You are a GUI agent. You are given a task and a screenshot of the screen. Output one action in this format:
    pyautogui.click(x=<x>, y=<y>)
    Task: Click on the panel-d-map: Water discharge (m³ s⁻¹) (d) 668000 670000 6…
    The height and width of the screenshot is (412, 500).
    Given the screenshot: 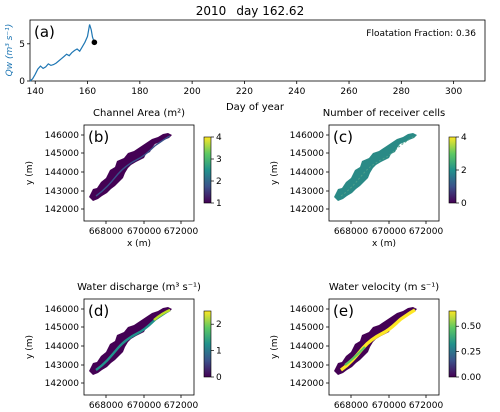 What is the action you would take?
    pyautogui.click(x=123, y=346)
    